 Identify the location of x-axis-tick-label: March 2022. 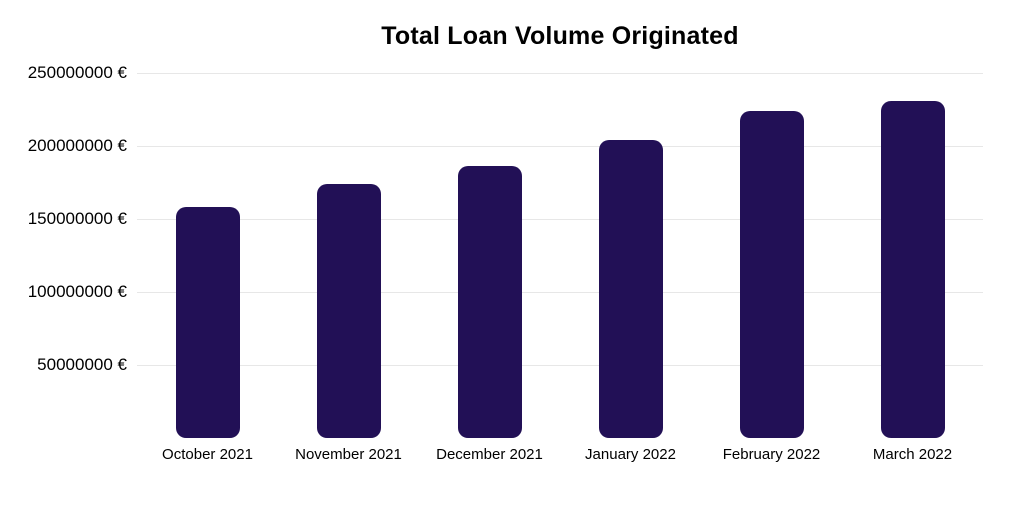
(912, 454).